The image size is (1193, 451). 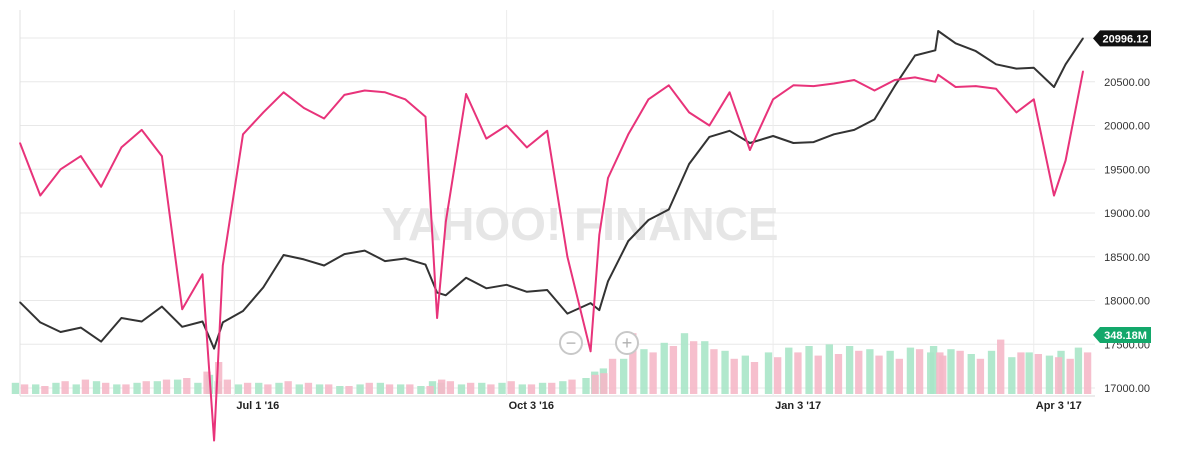 I want to click on watermark: YAHOO! FINANCE, so click(x=580, y=224).